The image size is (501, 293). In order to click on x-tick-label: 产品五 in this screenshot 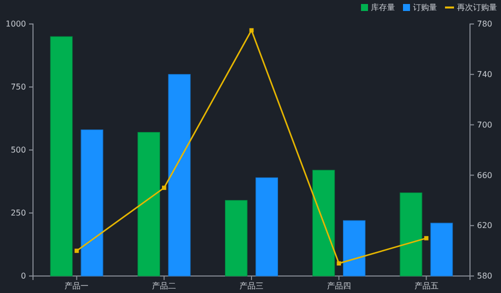, I will do `click(426, 286)`.